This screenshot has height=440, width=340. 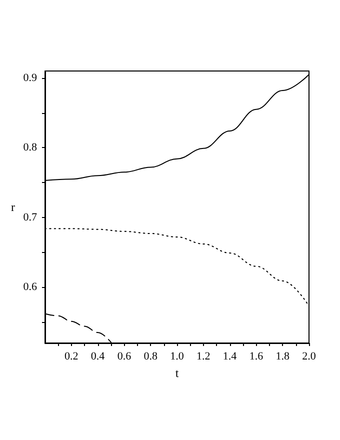 I want to click on x-tick-label: 1.0, so click(x=177, y=356).